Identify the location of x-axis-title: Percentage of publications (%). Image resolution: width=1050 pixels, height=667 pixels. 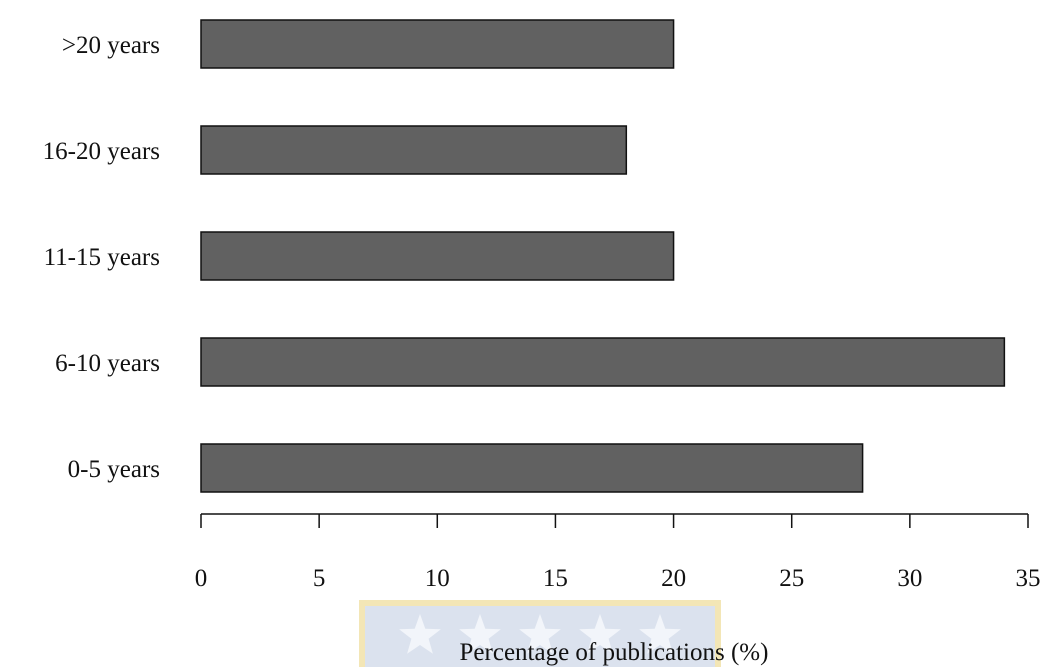
(614, 652).